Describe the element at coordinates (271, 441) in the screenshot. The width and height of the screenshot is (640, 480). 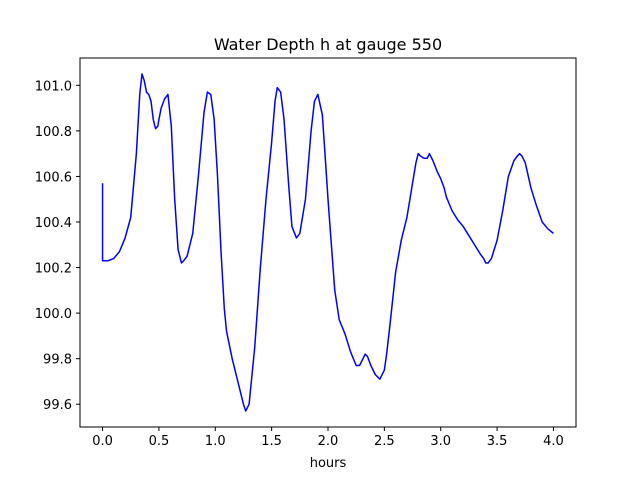
I see `x-tick-label: 1.5` at that location.